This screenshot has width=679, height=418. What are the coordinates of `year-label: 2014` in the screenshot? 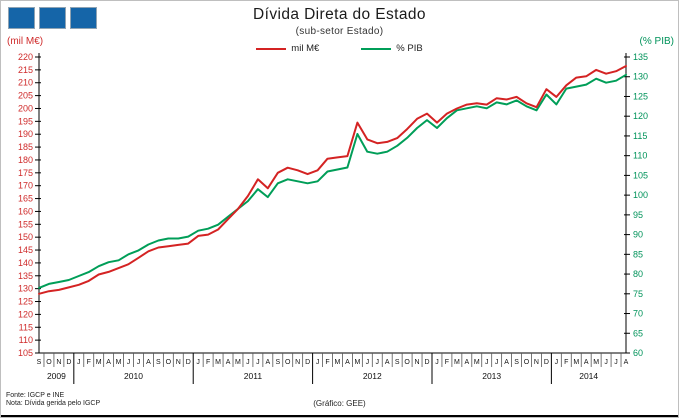 It's located at (588, 376).